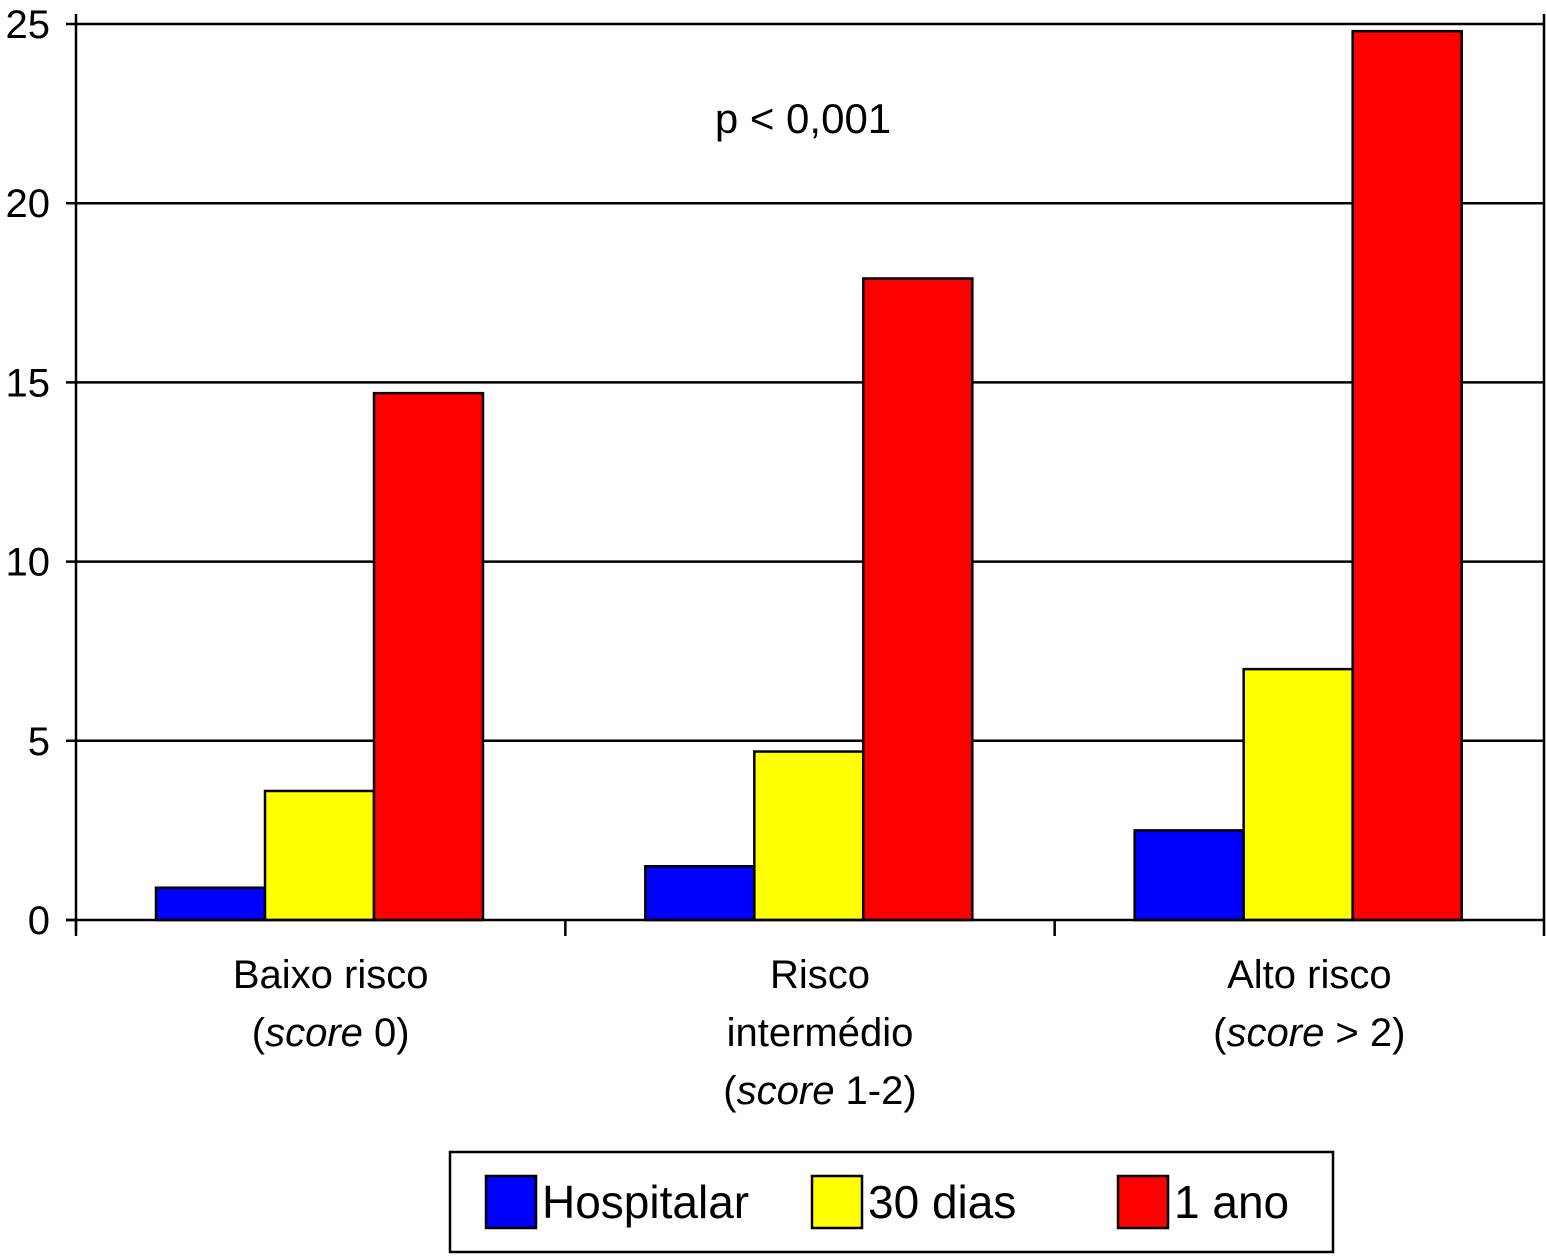 This screenshot has width=1546, height=1257. I want to click on category-label-2-part: score, so click(1276, 1033).